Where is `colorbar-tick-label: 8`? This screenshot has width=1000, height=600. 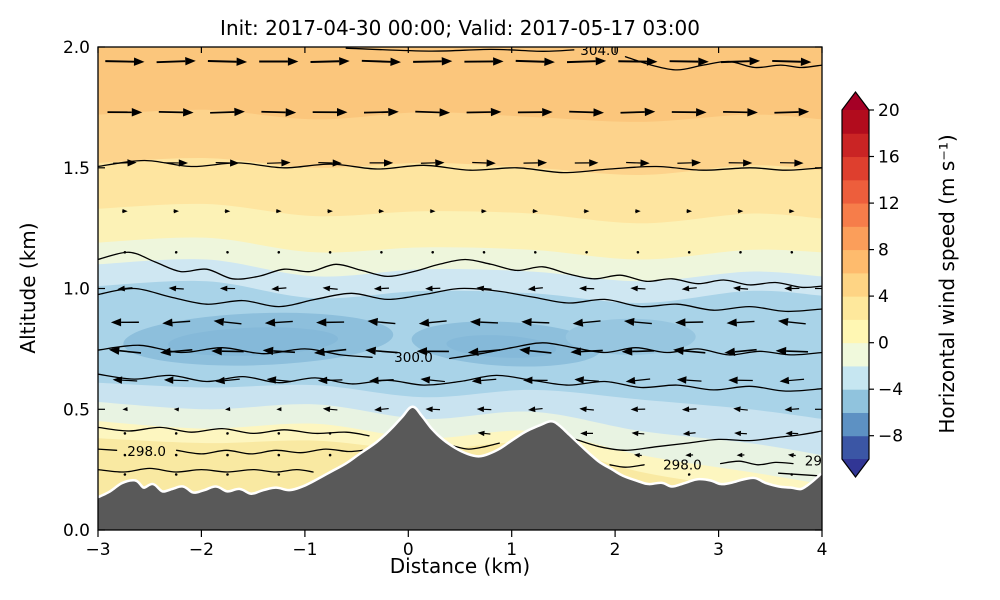 colorbar-tick-label: 8 is located at coordinates (883, 251).